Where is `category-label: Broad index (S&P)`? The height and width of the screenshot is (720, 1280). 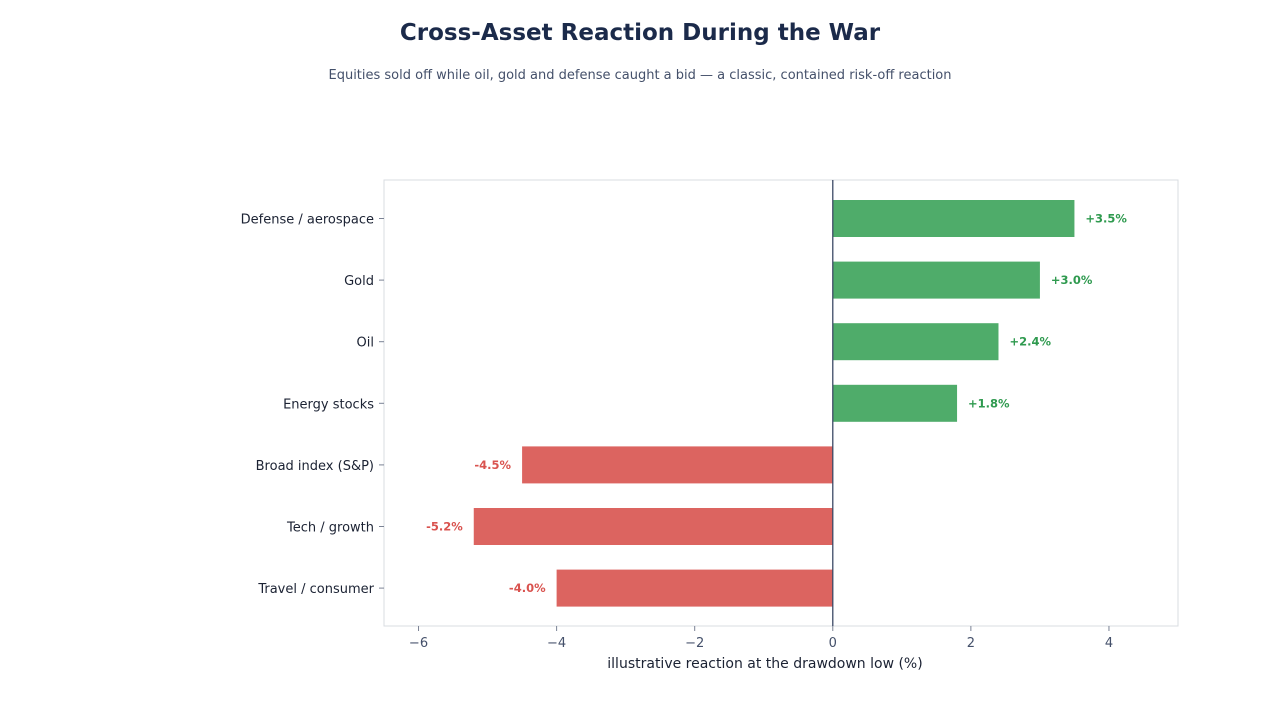 category-label: Broad index (S&P) is located at coordinates (315, 466).